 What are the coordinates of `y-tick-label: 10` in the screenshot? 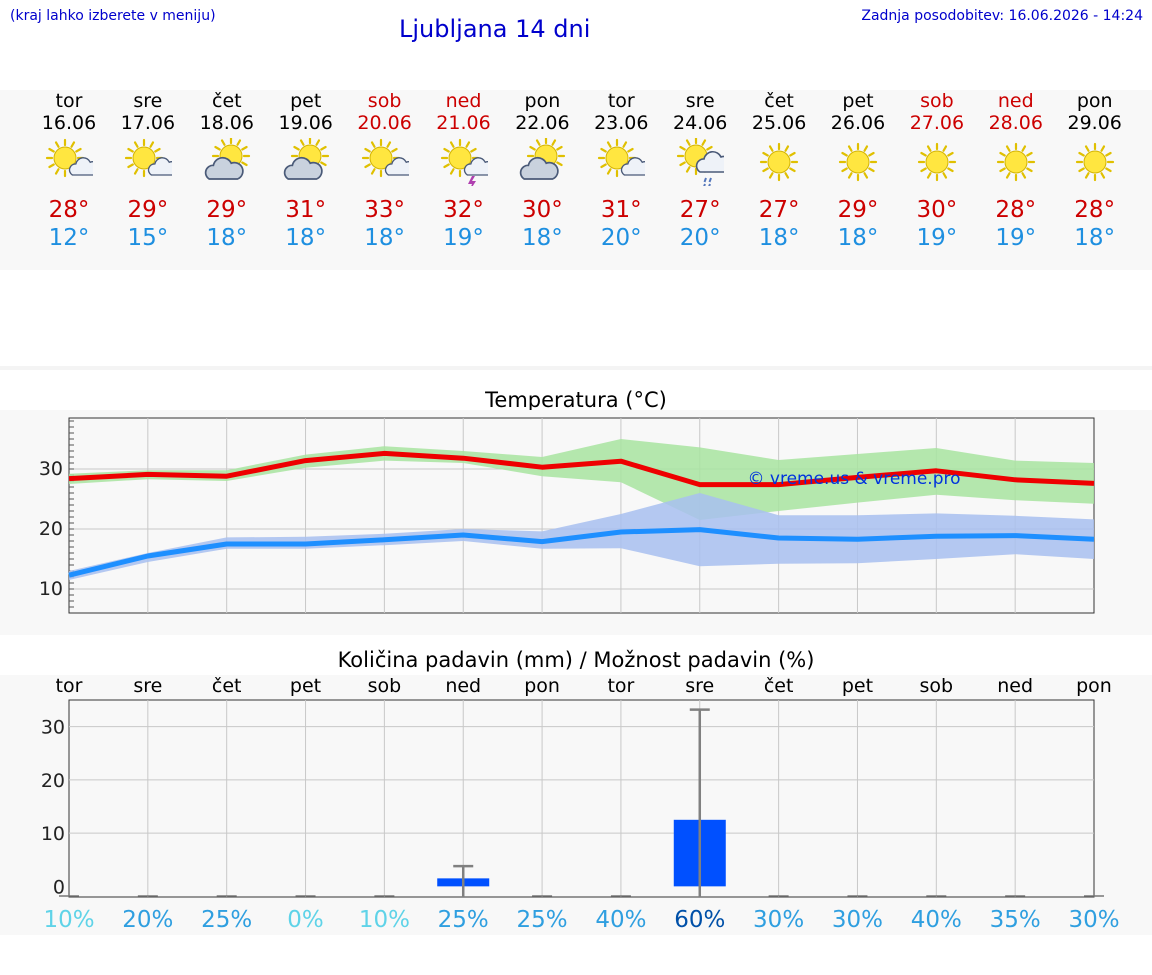 It's located at (53, 834).